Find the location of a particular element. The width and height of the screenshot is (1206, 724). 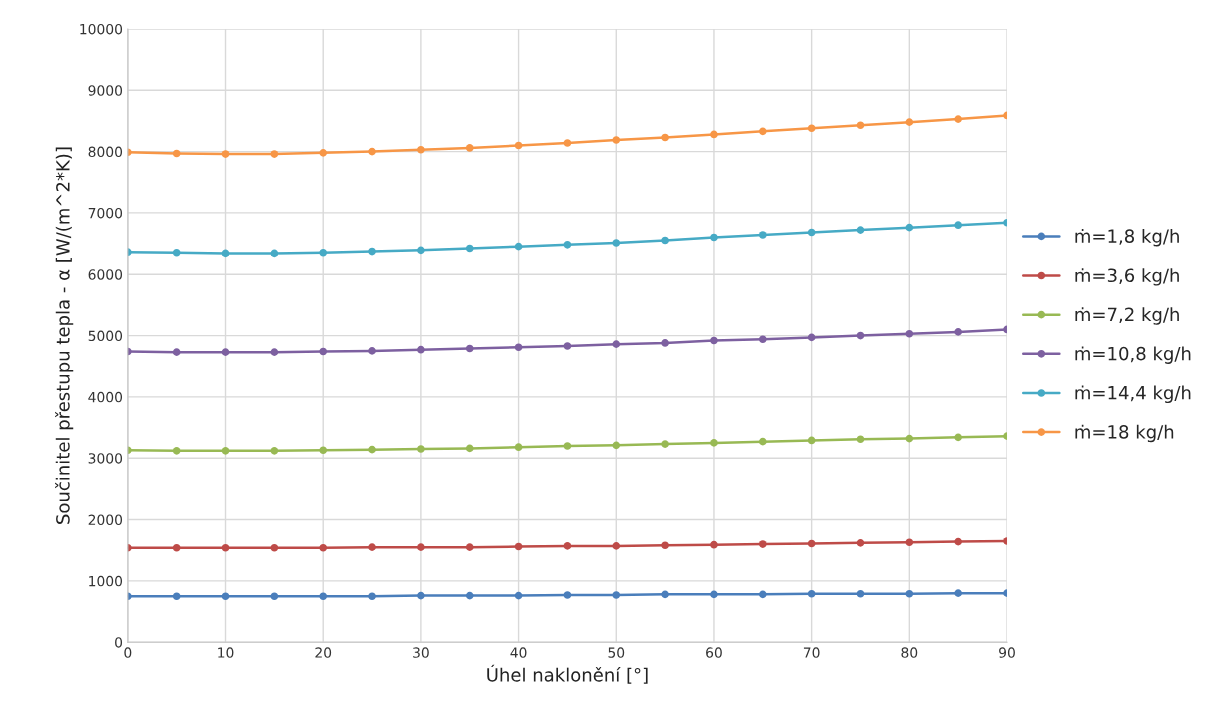

x-tick-label: 80 is located at coordinates (909, 652).